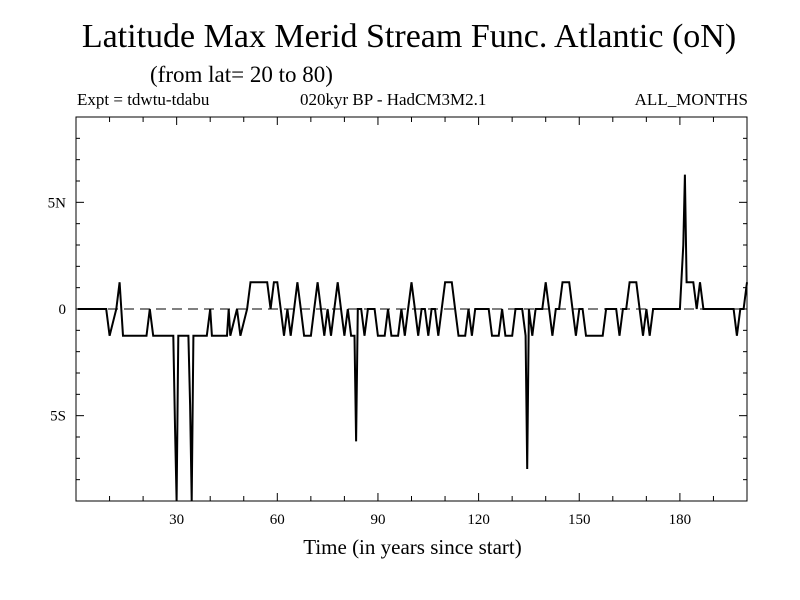 This screenshot has width=800, height=600. What do you see at coordinates (57, 203) in the screenshot?
I see `y-tick-label: 5N` at bounding box center [57, 203].